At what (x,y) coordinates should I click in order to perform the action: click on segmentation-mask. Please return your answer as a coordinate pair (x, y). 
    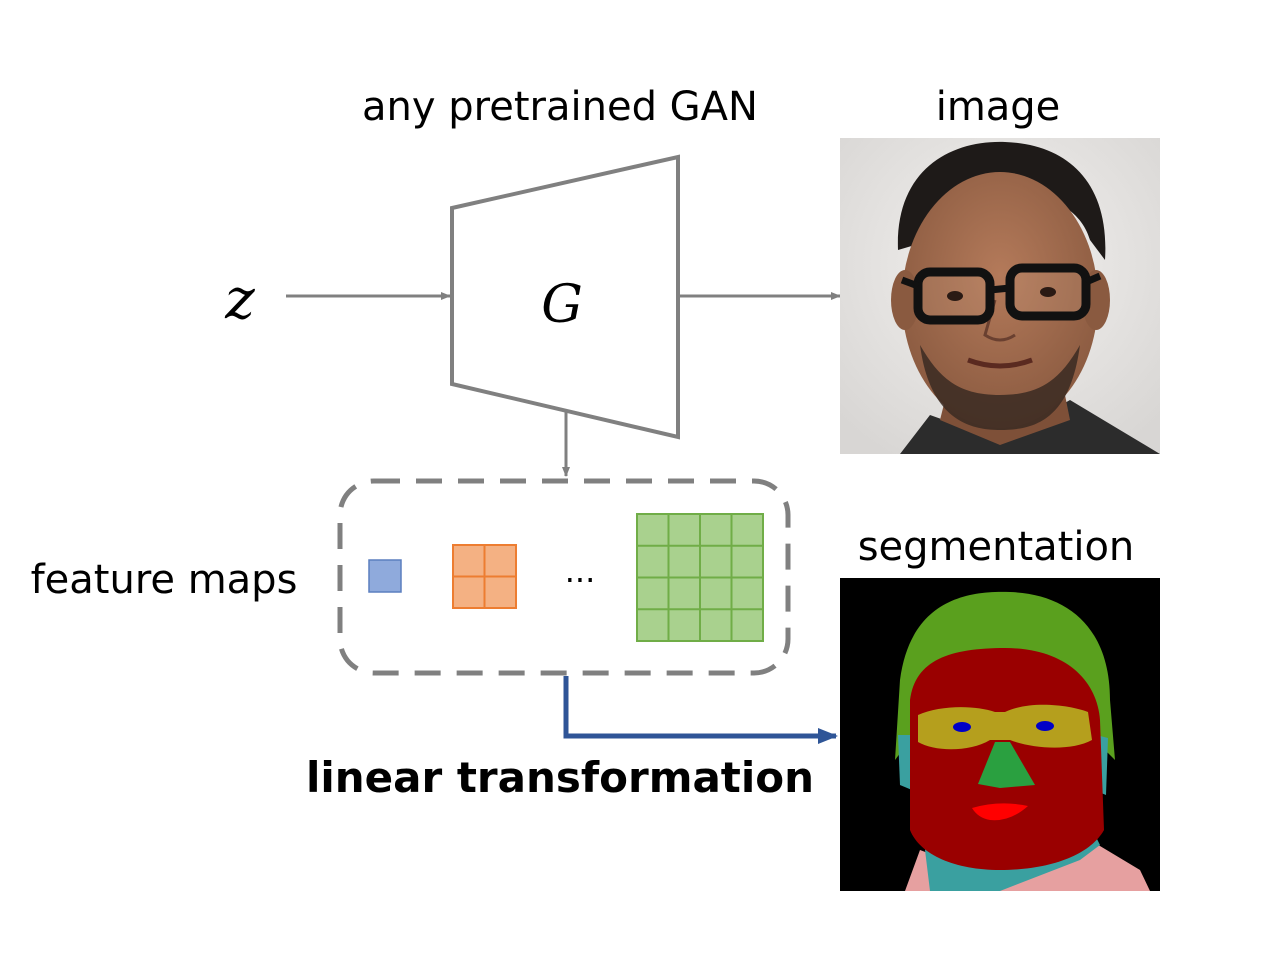
    Looking at the image, I should click on (1000, 734).